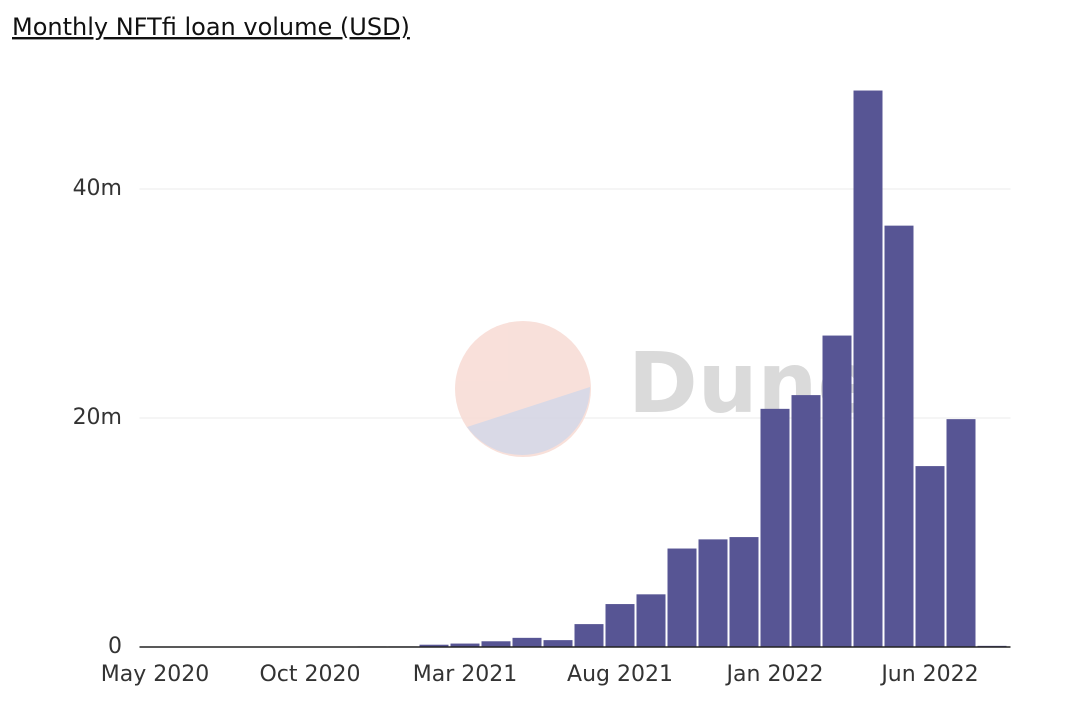 This screenshot has width=1068, height=718. What do you see at coordinates (928, 674) in the screenshot?
I see `x-tick-label: Jun 2022` at bounding box center [928, 674].